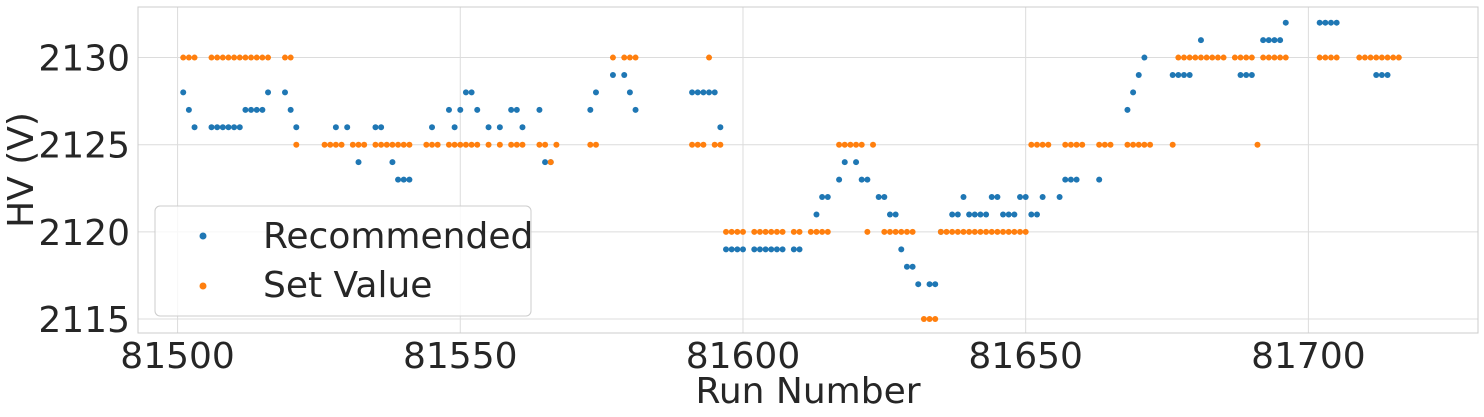 This screenshot has height=417, width=1484. Describe the element at coordinates (203, 236) in the screenshot. I see `legend-marker-recommended` at that location.